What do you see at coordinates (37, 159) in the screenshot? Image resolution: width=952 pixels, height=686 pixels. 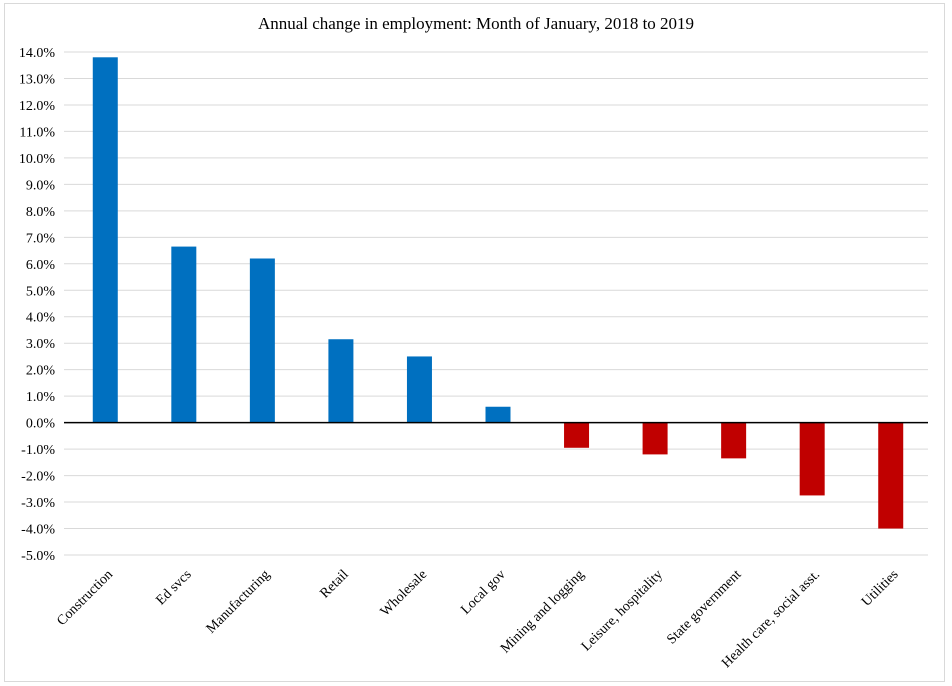 I see `y-tick-label: 10.0%` at bounding box center [37, 159].